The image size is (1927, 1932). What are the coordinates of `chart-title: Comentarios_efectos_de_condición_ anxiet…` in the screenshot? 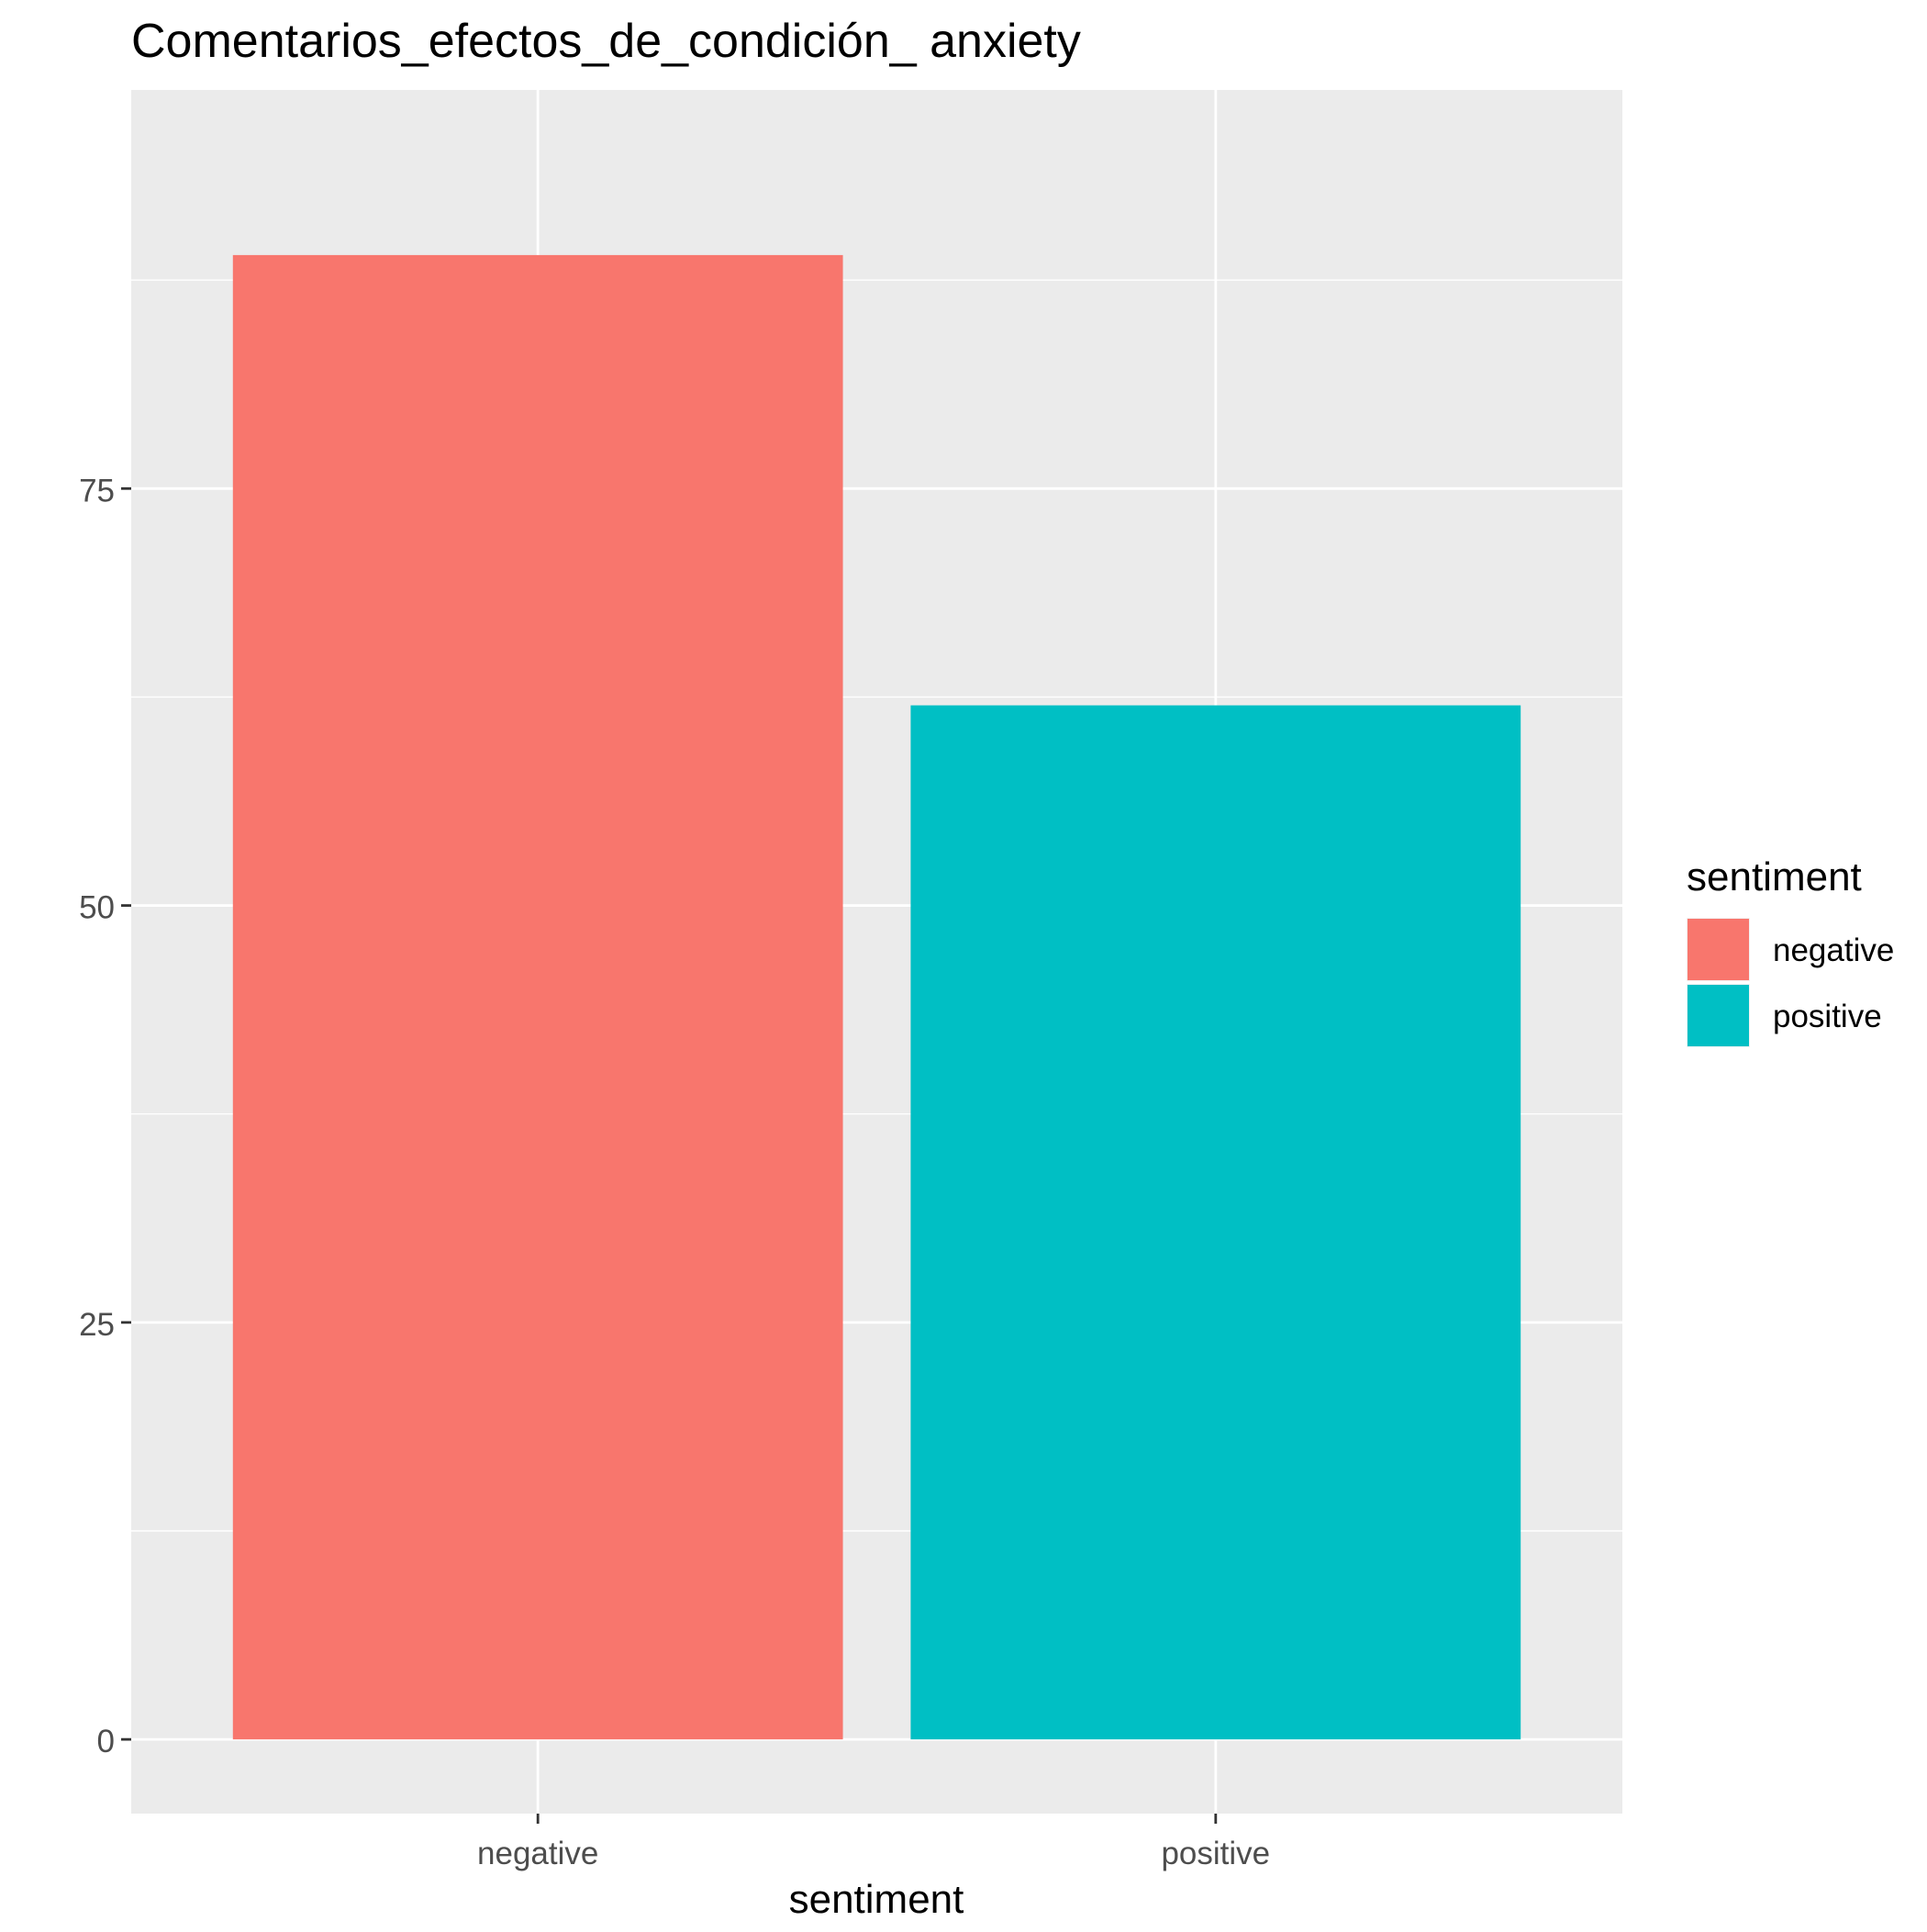 It's located at (606, 41).